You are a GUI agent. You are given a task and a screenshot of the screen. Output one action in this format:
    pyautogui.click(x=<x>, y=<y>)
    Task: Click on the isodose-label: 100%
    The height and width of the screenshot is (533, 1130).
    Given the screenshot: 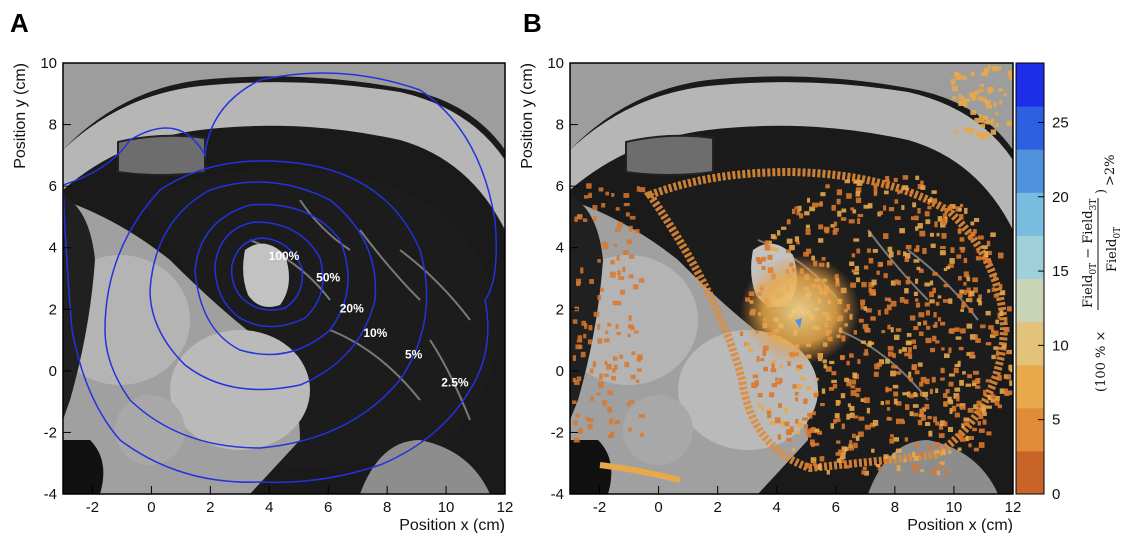 What is the action you would take?
    pyautogui.click(x=284, y=256)
    